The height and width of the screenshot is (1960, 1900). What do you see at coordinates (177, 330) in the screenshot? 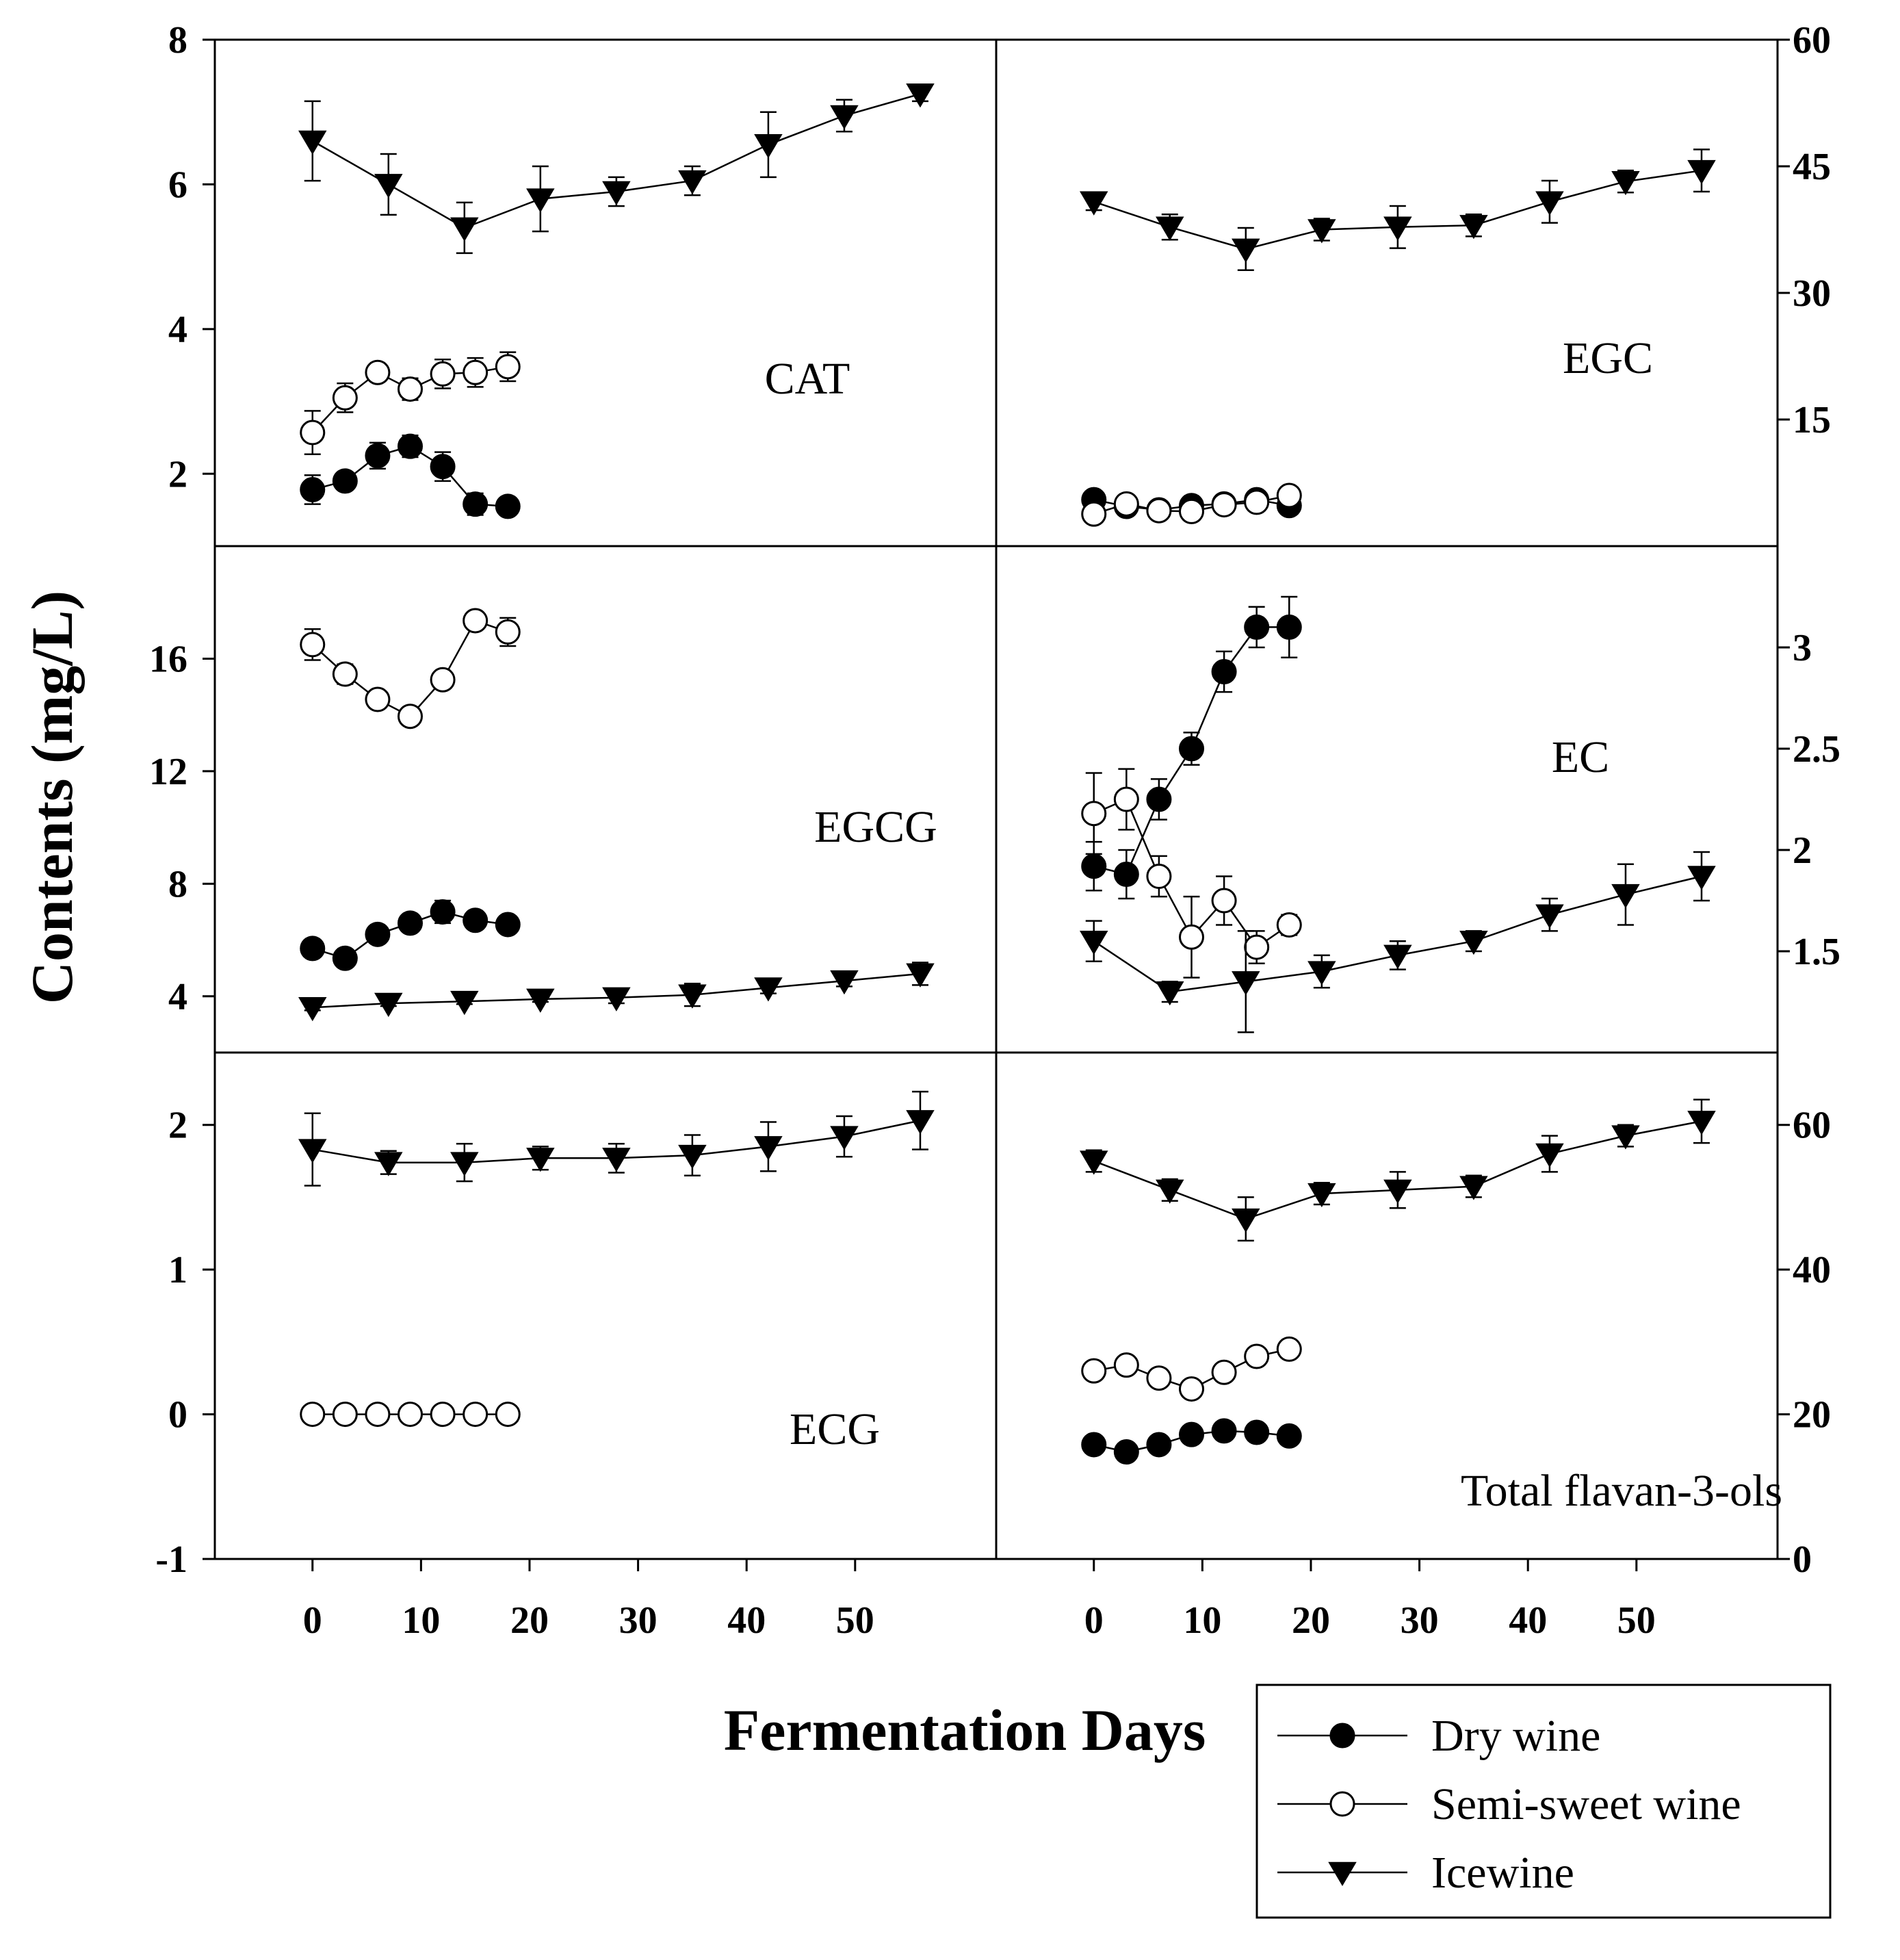
I see `y-tick-label: 4` at bounding box center [177, 330].